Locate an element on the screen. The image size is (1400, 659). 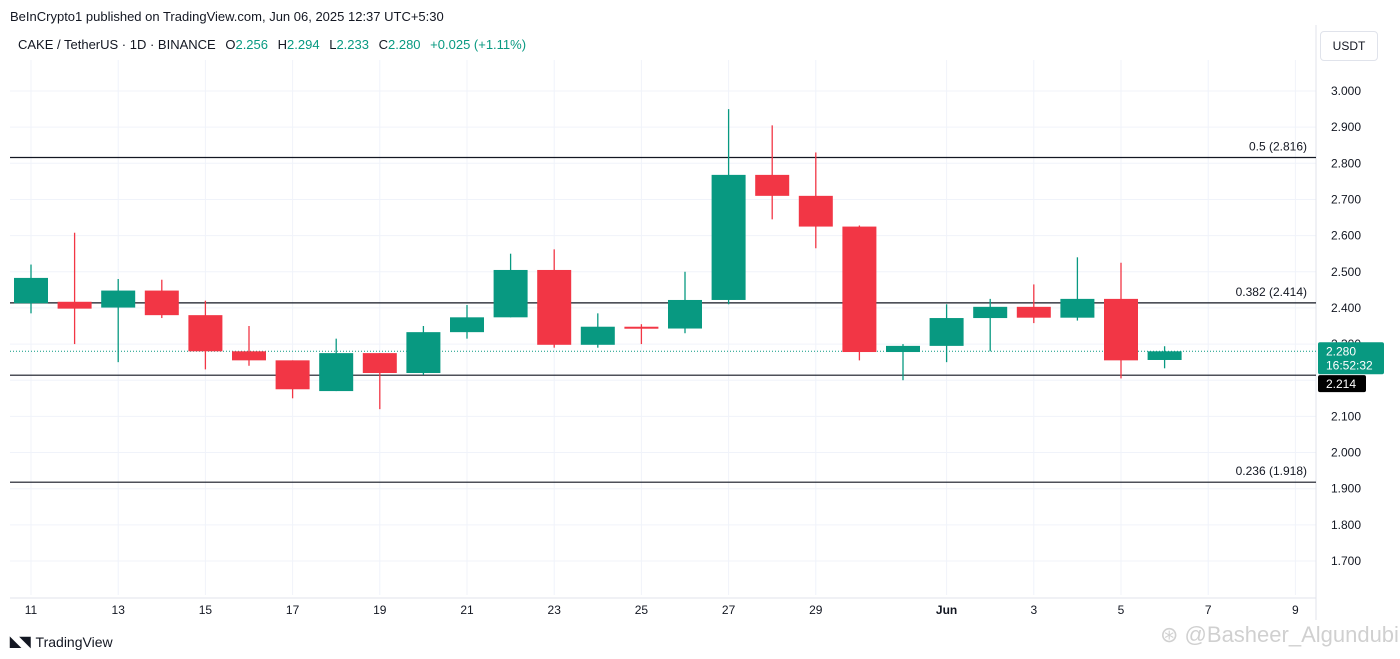
tradingview-logo: ◣◥ TradingView is located at coordinates (61, 641).